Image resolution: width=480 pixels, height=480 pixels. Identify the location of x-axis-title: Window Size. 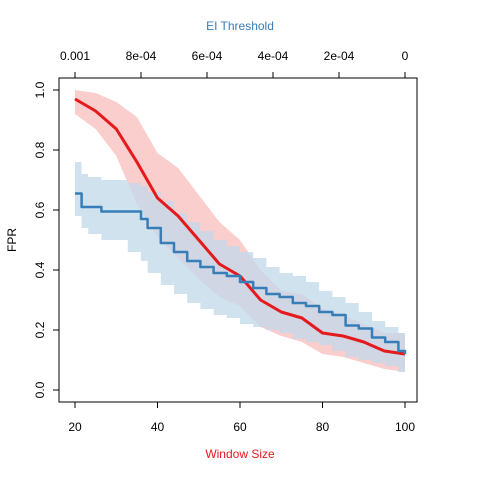
(240, 454).